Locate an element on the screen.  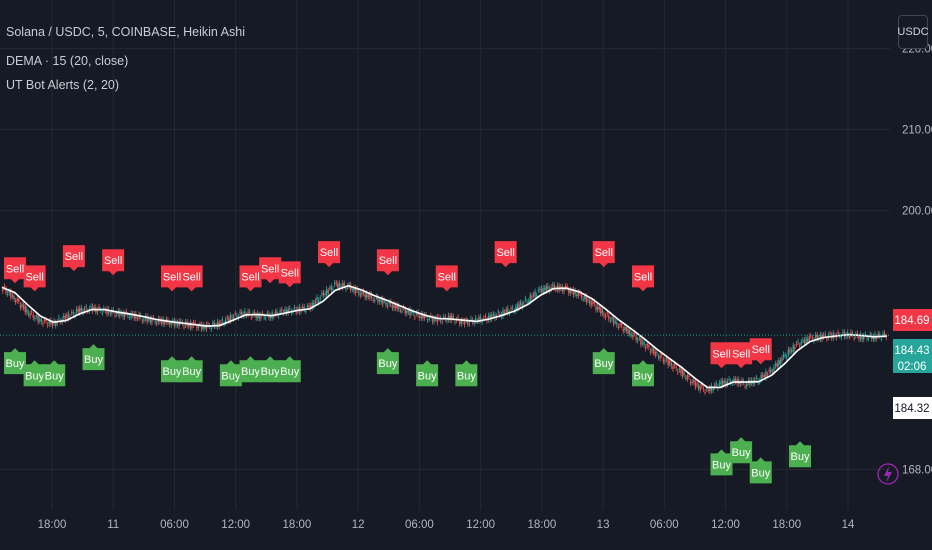
price-tag-high: 184.69 is located at coordinates (911, 321).